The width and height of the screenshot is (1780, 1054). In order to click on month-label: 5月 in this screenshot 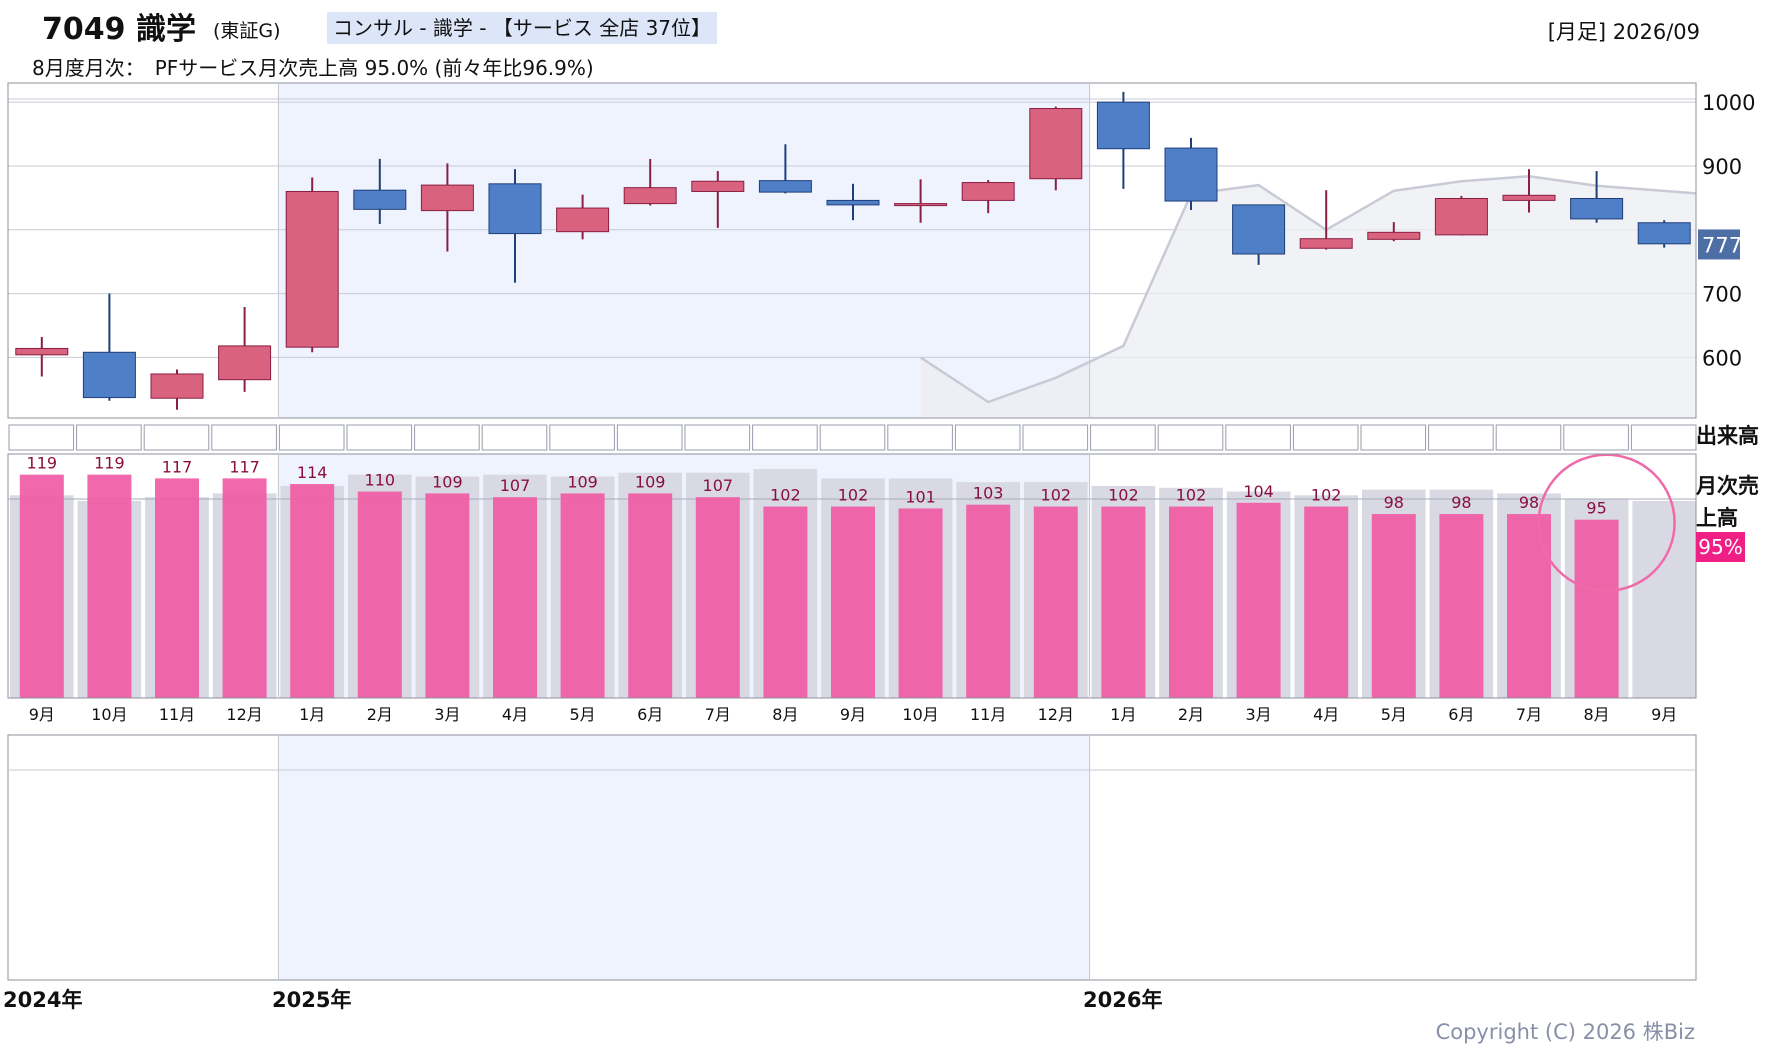, I will do `click(583, 714)`.